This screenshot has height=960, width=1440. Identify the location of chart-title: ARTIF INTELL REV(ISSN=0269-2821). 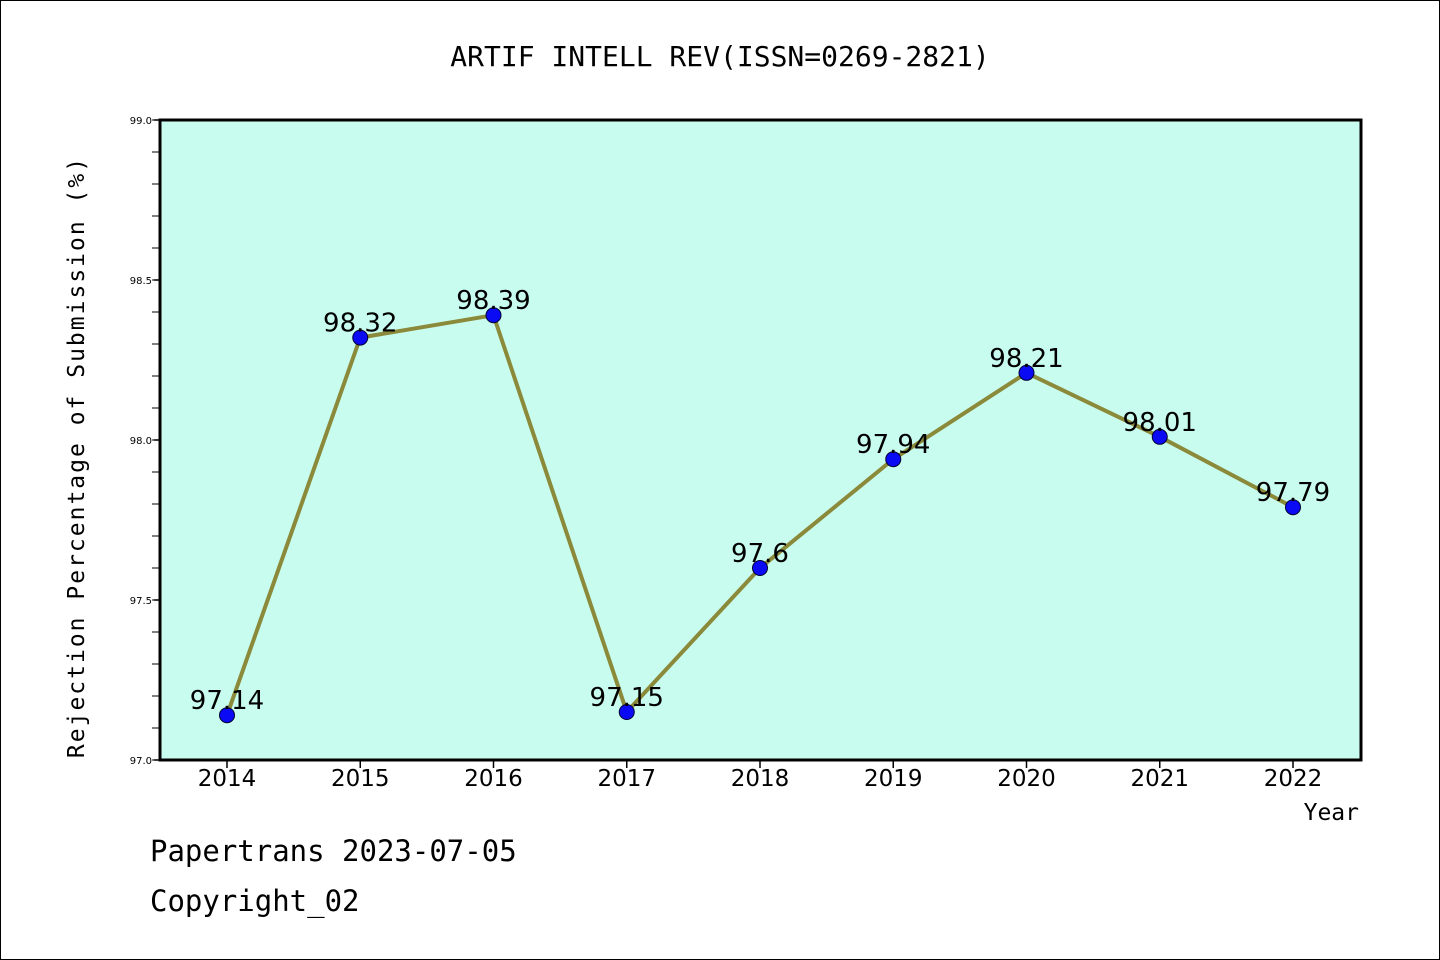
(719, 56).